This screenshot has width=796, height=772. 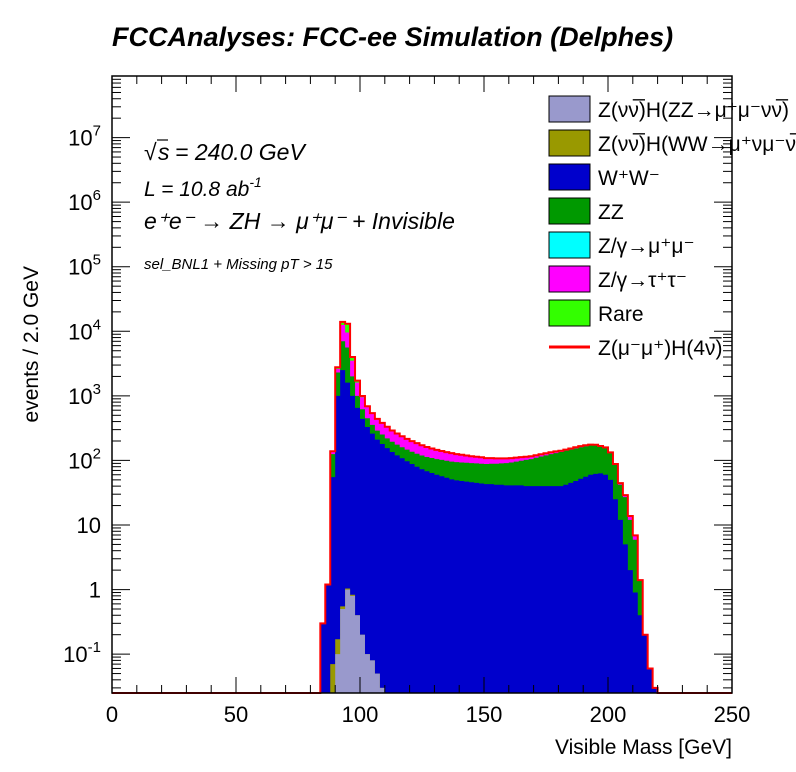 I want to click on y-tick-label: 1, so click(x=95, y=590).